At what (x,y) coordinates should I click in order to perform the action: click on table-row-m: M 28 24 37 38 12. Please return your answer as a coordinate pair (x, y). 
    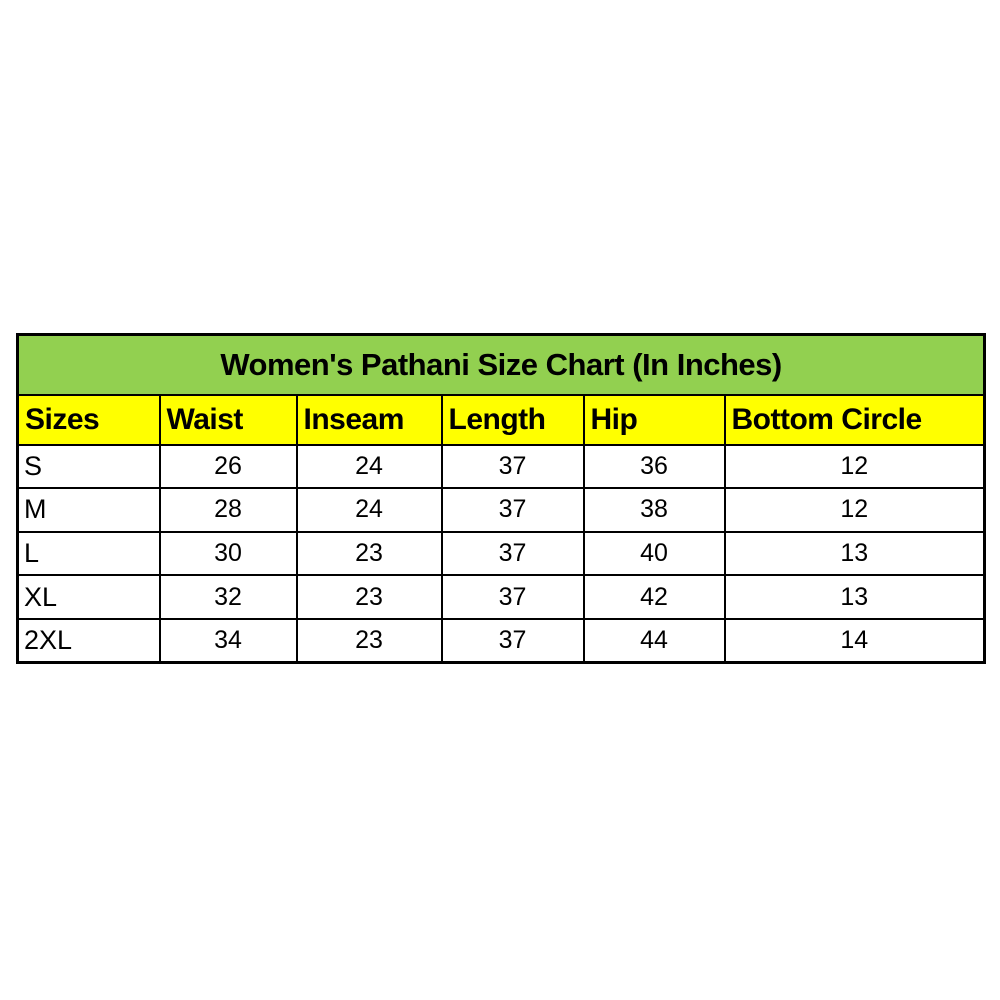
    Looking at the image, I should click on (501, 510).